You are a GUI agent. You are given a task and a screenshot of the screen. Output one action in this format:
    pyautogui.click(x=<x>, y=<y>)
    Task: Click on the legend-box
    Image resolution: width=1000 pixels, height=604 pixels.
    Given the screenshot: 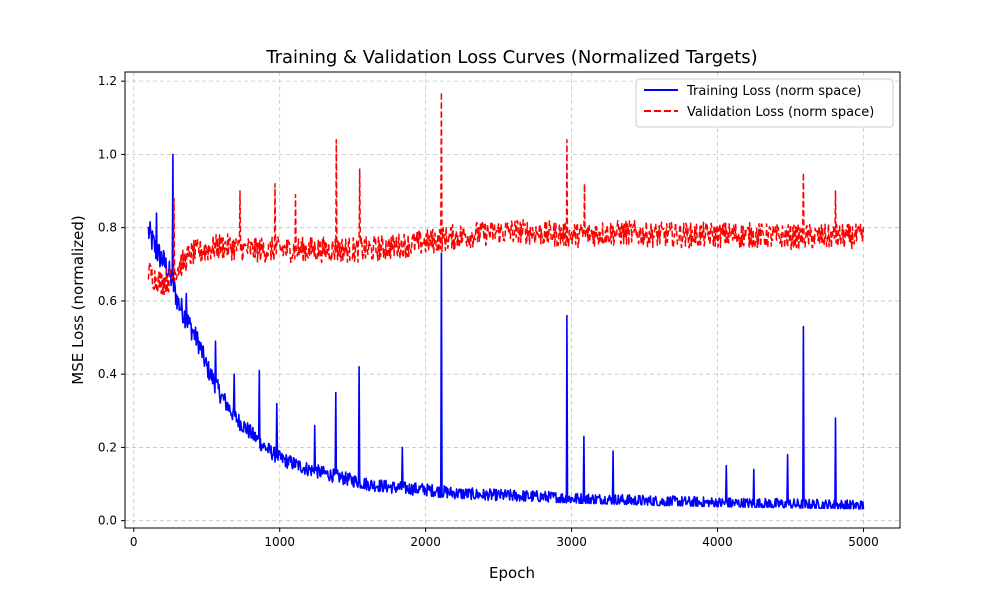 What is the action you would take?
    pyautogui.click(x=764, y=103)
    